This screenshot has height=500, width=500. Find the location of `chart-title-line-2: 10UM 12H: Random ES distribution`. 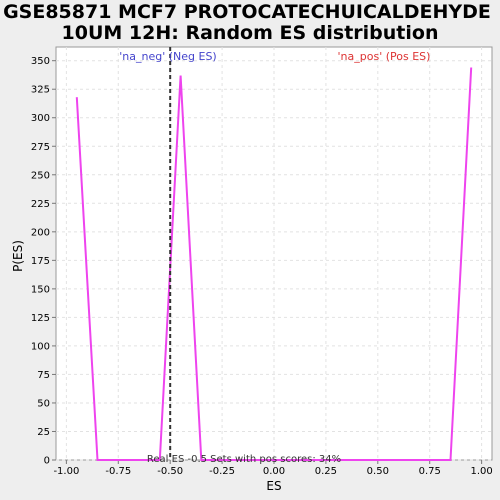

chart-title-line-2: 10UM 12H: Random ES distribution is located at coordinates (250, 33).